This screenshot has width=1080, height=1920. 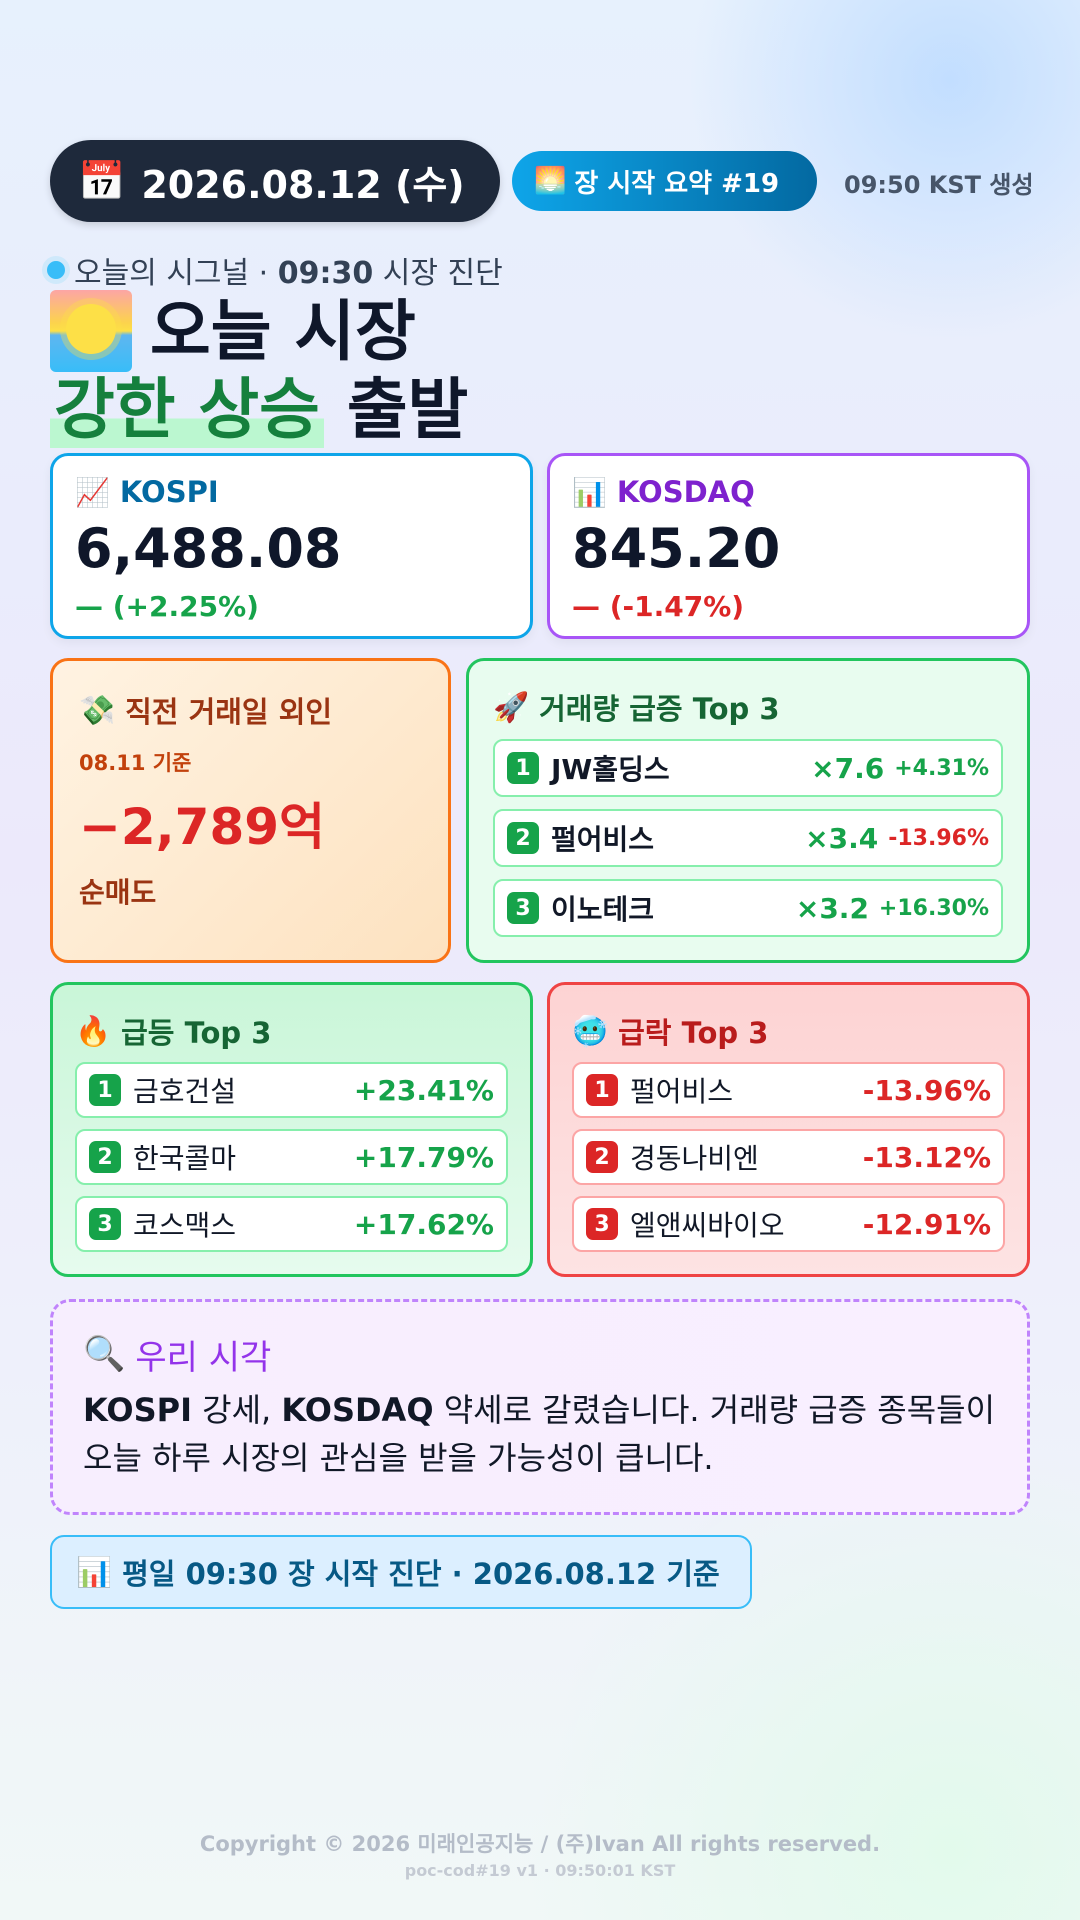 What do you see at coordinates (848, 768) in the screenshot?
I see `volume-multiple: ×7.6` at bounding box center [848, 768].